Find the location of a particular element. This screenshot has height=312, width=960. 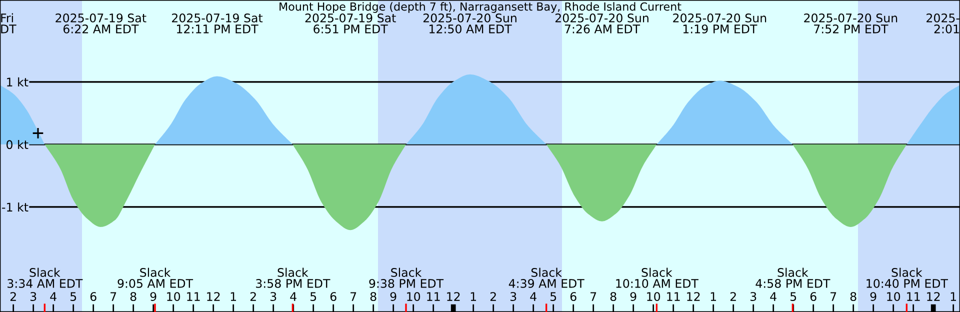

y-tick-label: 0 kt is located at coordinates (17, 145).